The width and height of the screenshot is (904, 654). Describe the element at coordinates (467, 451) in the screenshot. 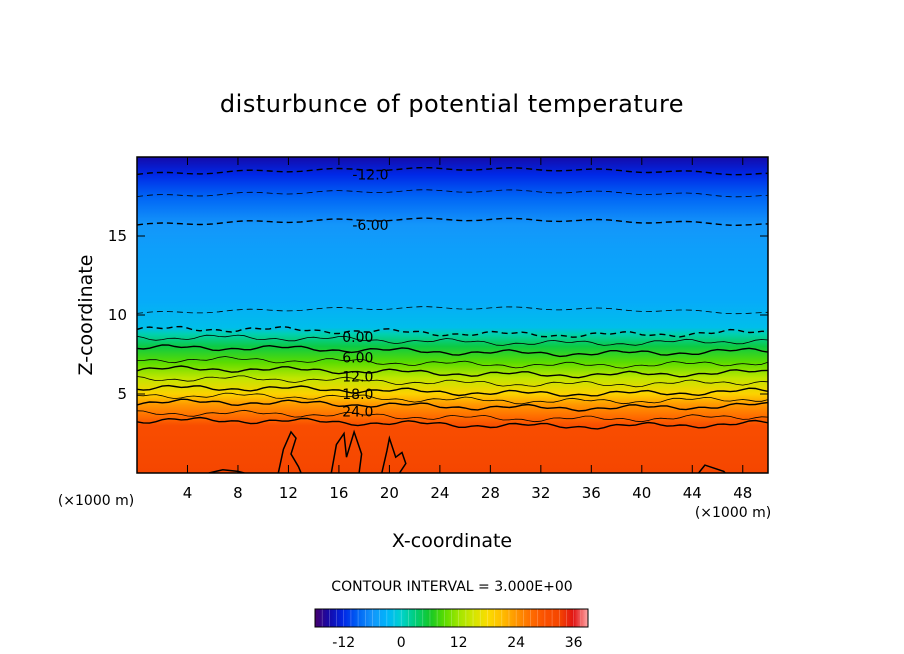

I see `surface-contours` at that location.